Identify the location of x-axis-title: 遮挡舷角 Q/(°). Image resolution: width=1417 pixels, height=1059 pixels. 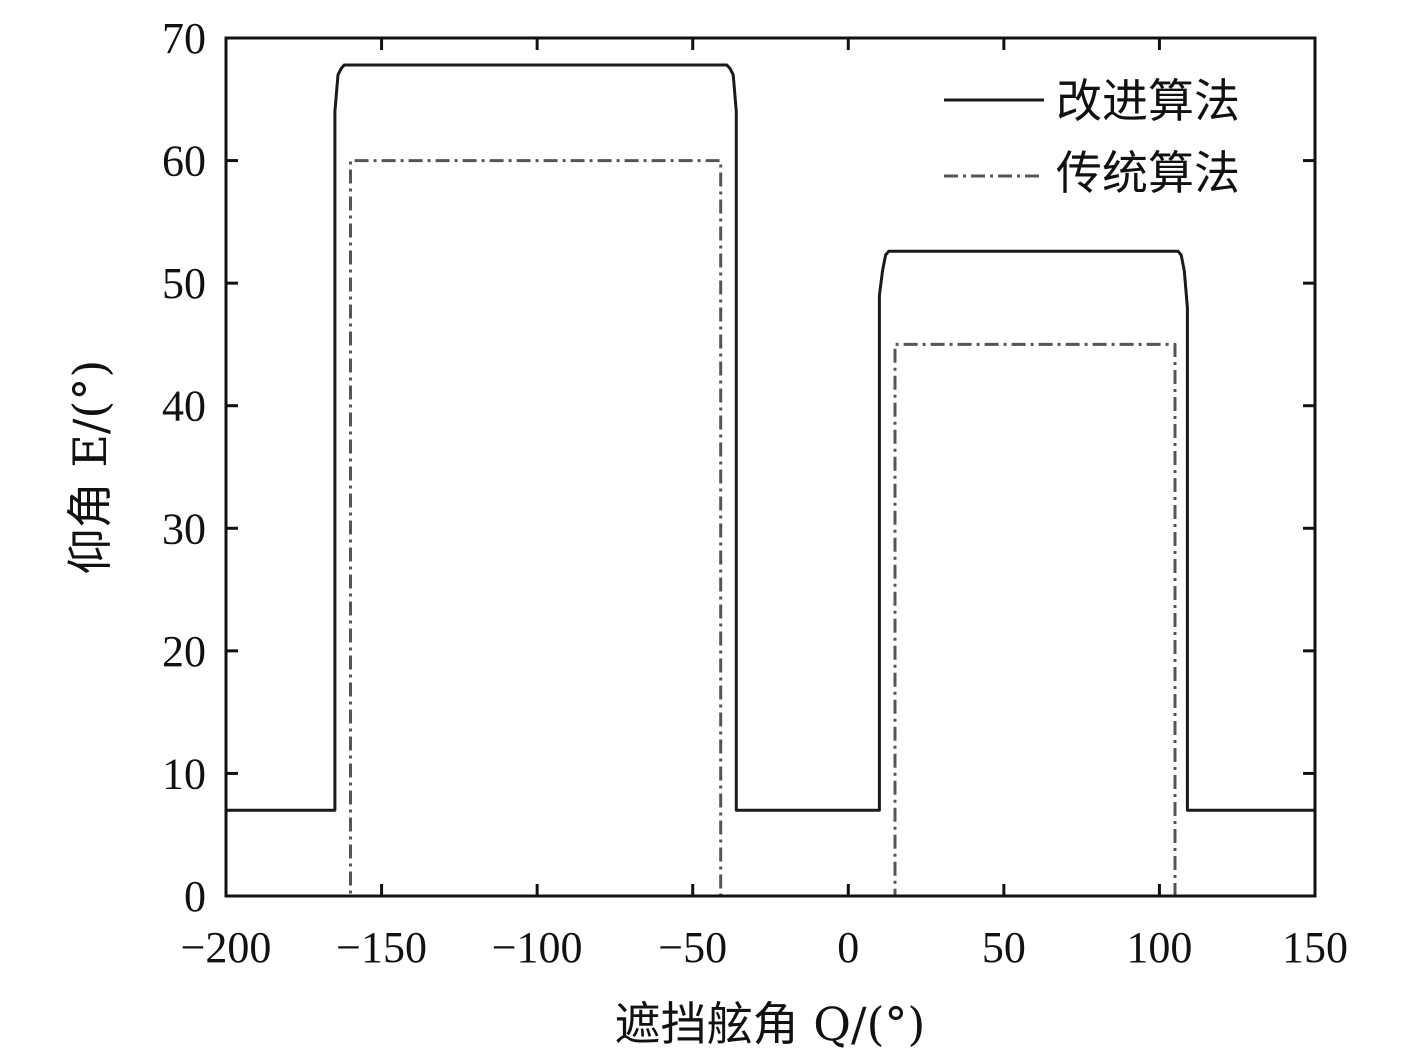
(770, 1024).